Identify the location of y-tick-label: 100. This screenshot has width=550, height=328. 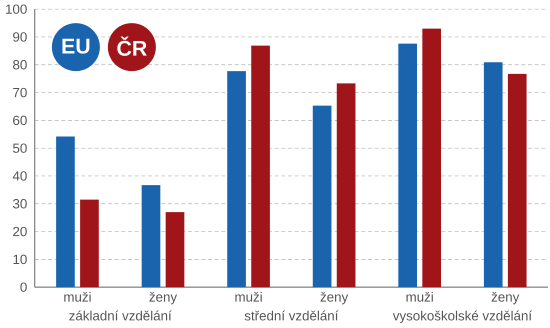
(16, 9).